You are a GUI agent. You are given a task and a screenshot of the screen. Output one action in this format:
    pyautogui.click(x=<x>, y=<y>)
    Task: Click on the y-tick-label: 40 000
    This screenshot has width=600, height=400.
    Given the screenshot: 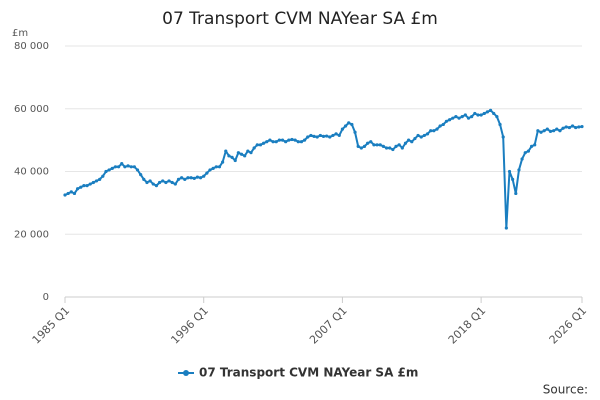 What is the action you would take?
    pyautogui.click(x=31, y=172)
    